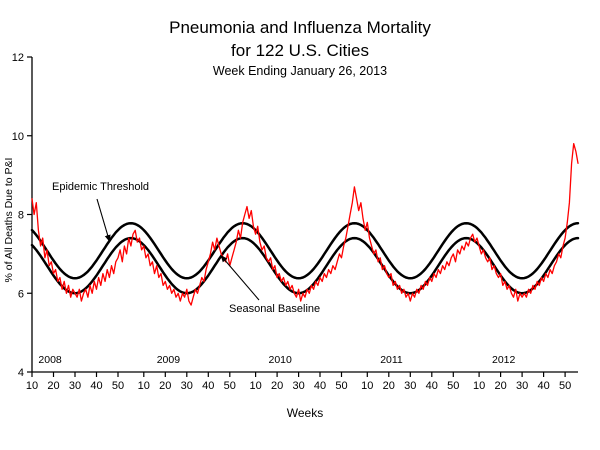 This screenshot has width=600, height=450. Describe the element at coordinates (103, 220) in the screenshot. I see `annotation-arrow-epidemic-threshold` at that location.